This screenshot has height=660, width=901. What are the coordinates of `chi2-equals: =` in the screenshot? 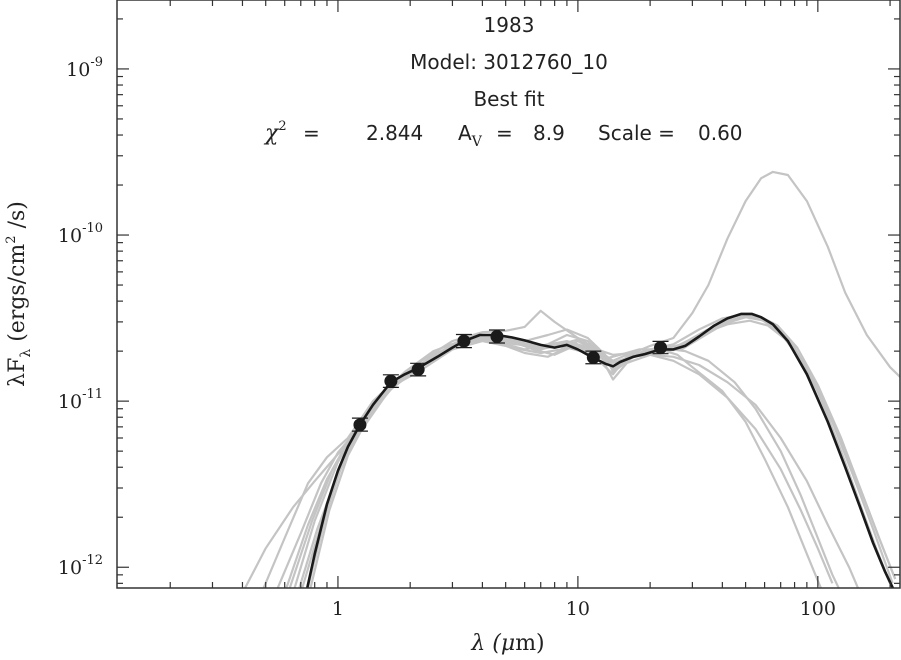 It's located at (311, 133).